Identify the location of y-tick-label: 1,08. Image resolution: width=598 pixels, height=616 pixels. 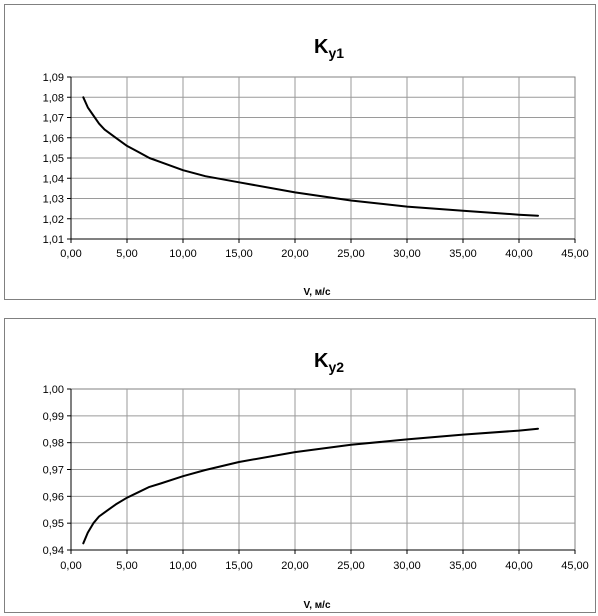
(53, 98).